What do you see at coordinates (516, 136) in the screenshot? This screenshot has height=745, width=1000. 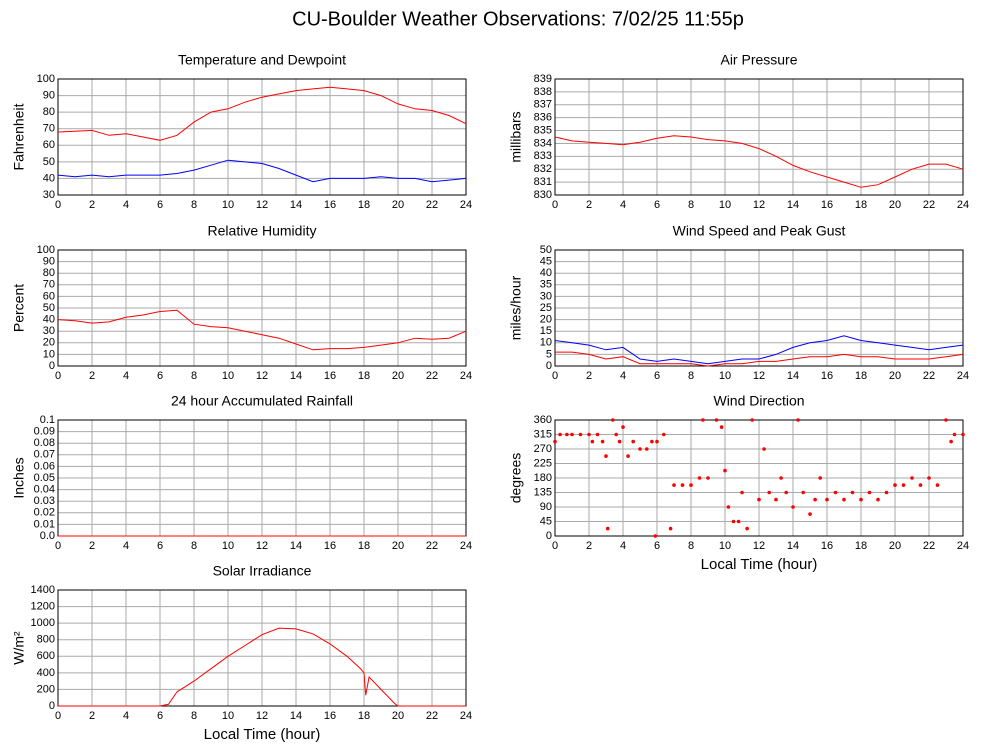 I see `y-axis-label: millibars` at bounding box center [516, 136].